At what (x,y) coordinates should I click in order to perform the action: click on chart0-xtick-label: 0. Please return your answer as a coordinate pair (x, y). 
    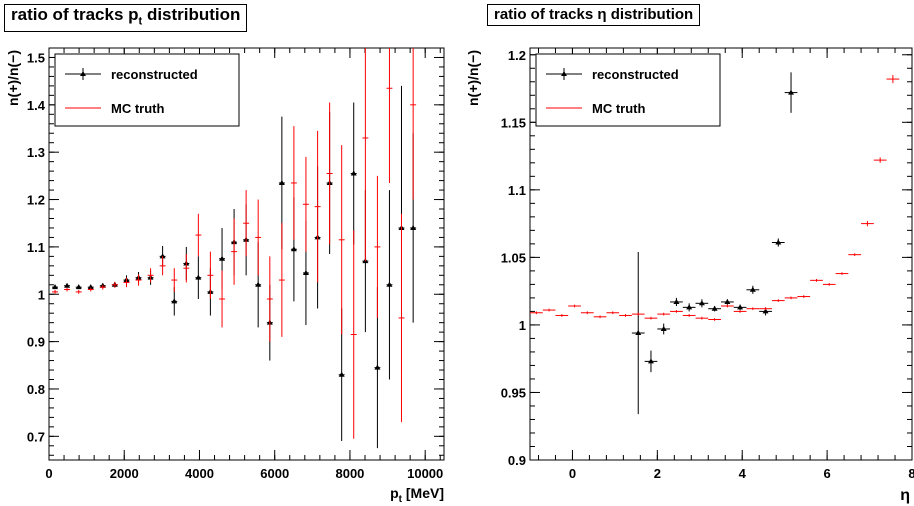
    Looking at the image, I should click on (48, 473).